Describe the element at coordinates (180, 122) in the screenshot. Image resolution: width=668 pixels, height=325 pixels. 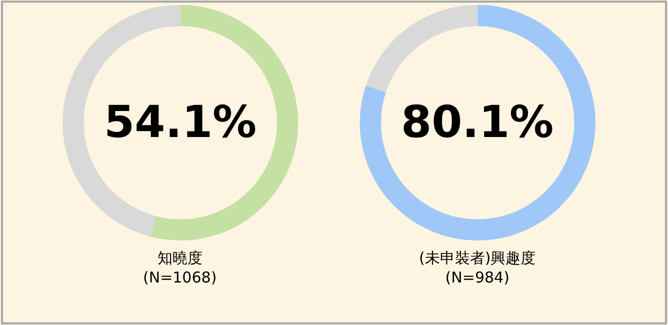
I see `text: 54.1%` at that location.